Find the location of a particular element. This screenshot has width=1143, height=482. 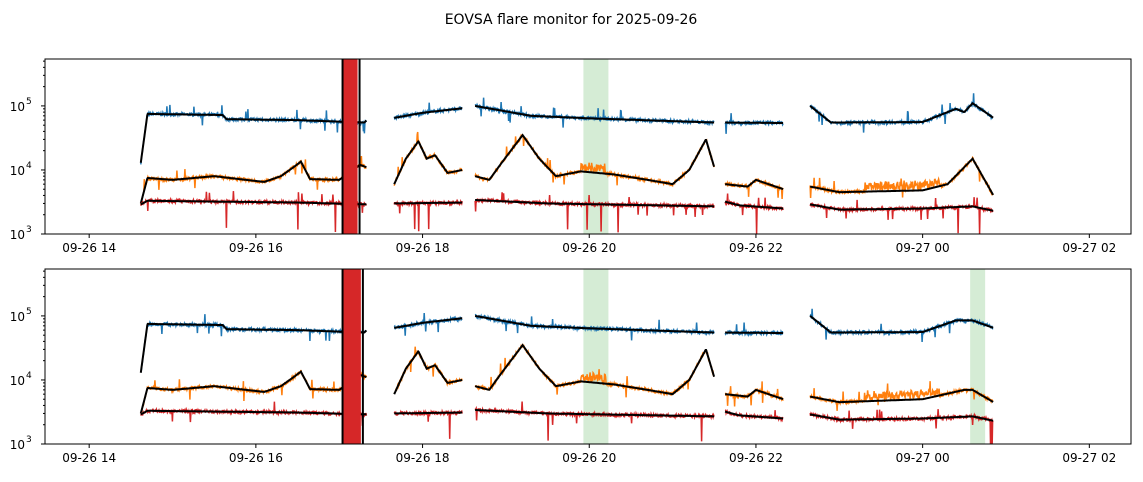

chart-title: EOVSA flare monitor for 2025-09-26 is located at coordinates (571, 20).